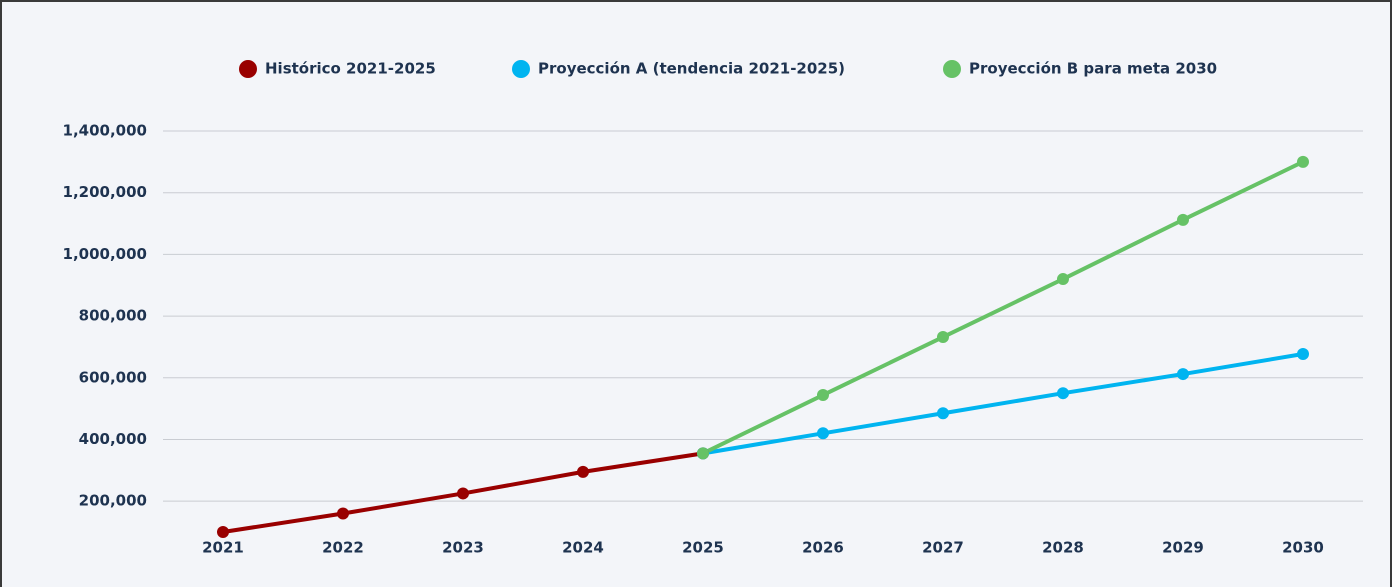  I want to click on x-tick-label: 2028, so click(1063, 548).